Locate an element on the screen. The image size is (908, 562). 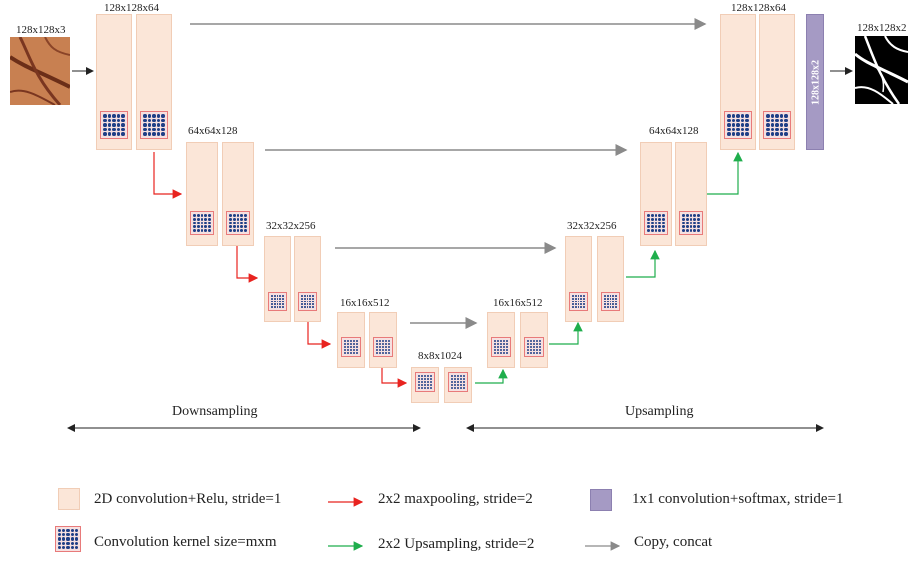
dec2-block-b-kernel is located at coordinates (691, 223).